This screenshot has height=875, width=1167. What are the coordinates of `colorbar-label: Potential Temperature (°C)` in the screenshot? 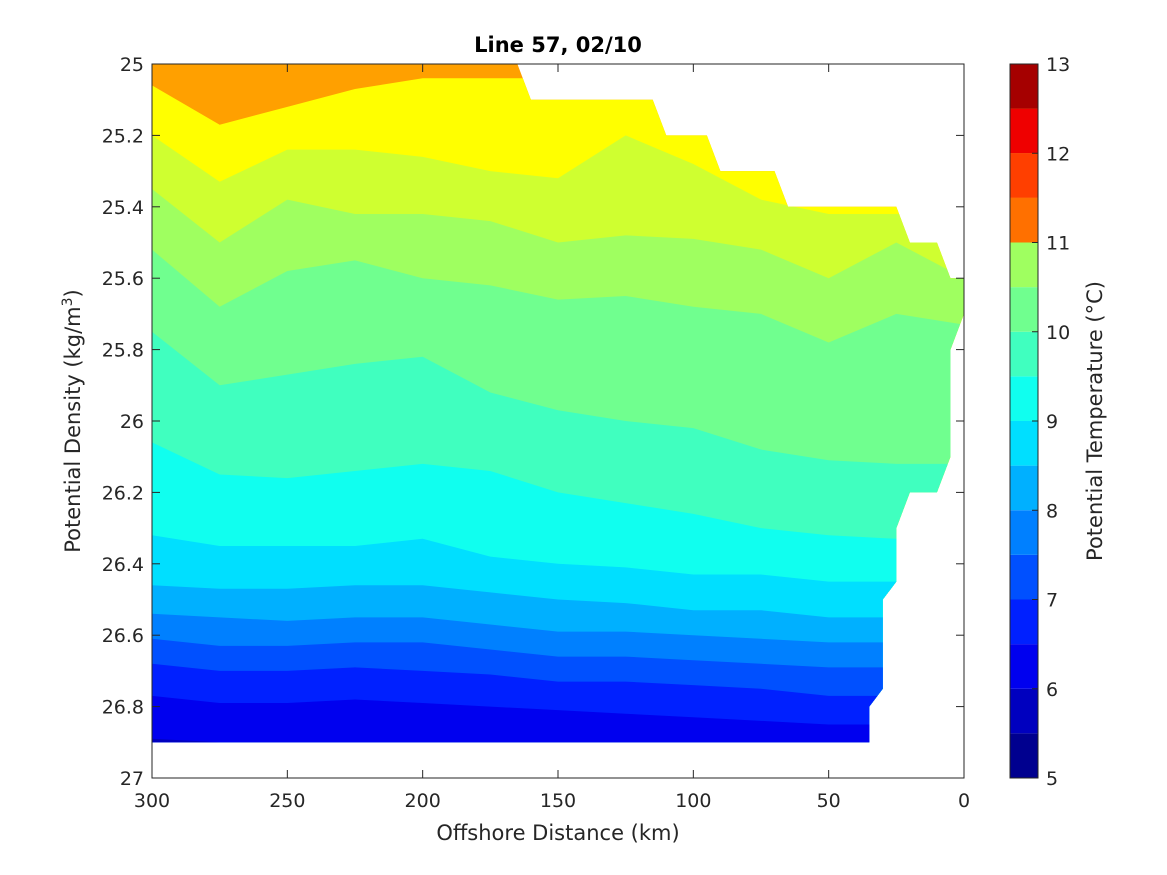 It's located at (1095, 421).